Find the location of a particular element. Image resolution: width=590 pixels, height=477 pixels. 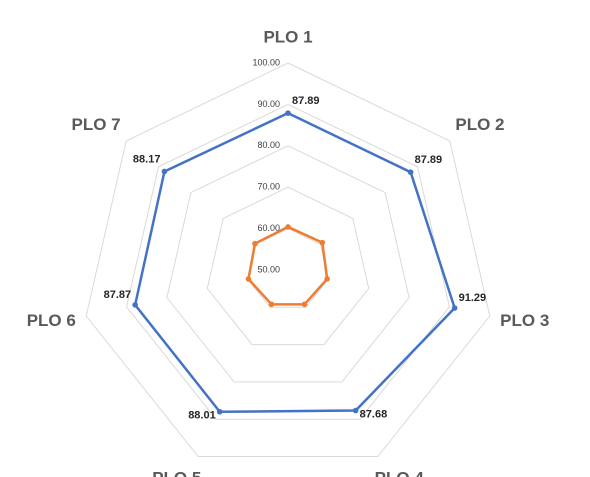

category-label: PLO 5 is located at coordinates (176, 473).